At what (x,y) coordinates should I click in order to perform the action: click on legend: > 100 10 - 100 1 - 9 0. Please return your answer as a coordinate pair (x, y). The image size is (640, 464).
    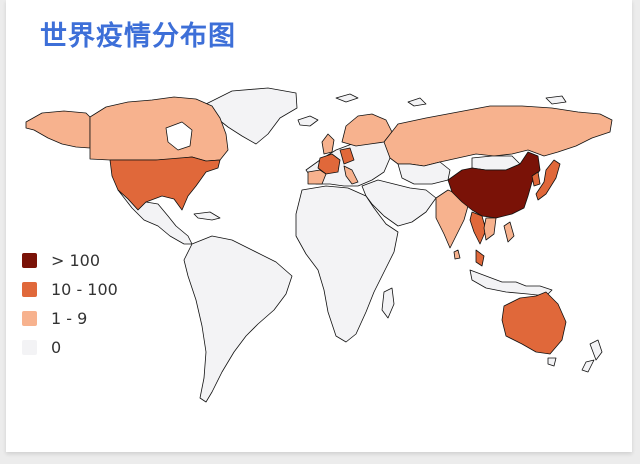
    Looking at the image, I should click on (70, 304).